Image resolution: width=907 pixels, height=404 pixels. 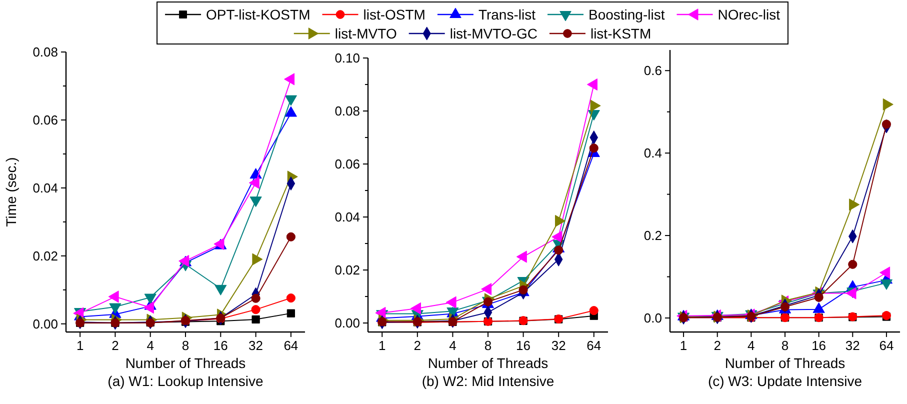 I want to click on y-axis-title: Time (sec.), so click(x=11, y=192).